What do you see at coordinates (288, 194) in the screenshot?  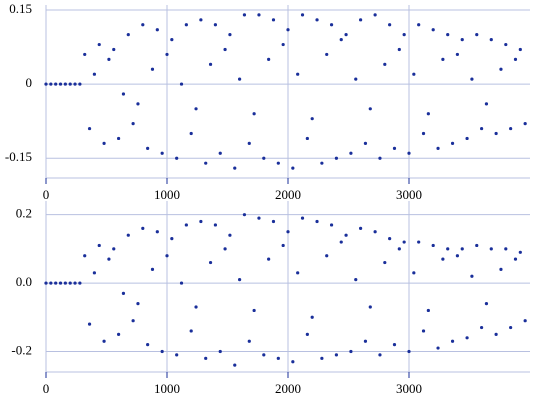 I see `x-tick-label: 2000` at bounding box center [288, 194].